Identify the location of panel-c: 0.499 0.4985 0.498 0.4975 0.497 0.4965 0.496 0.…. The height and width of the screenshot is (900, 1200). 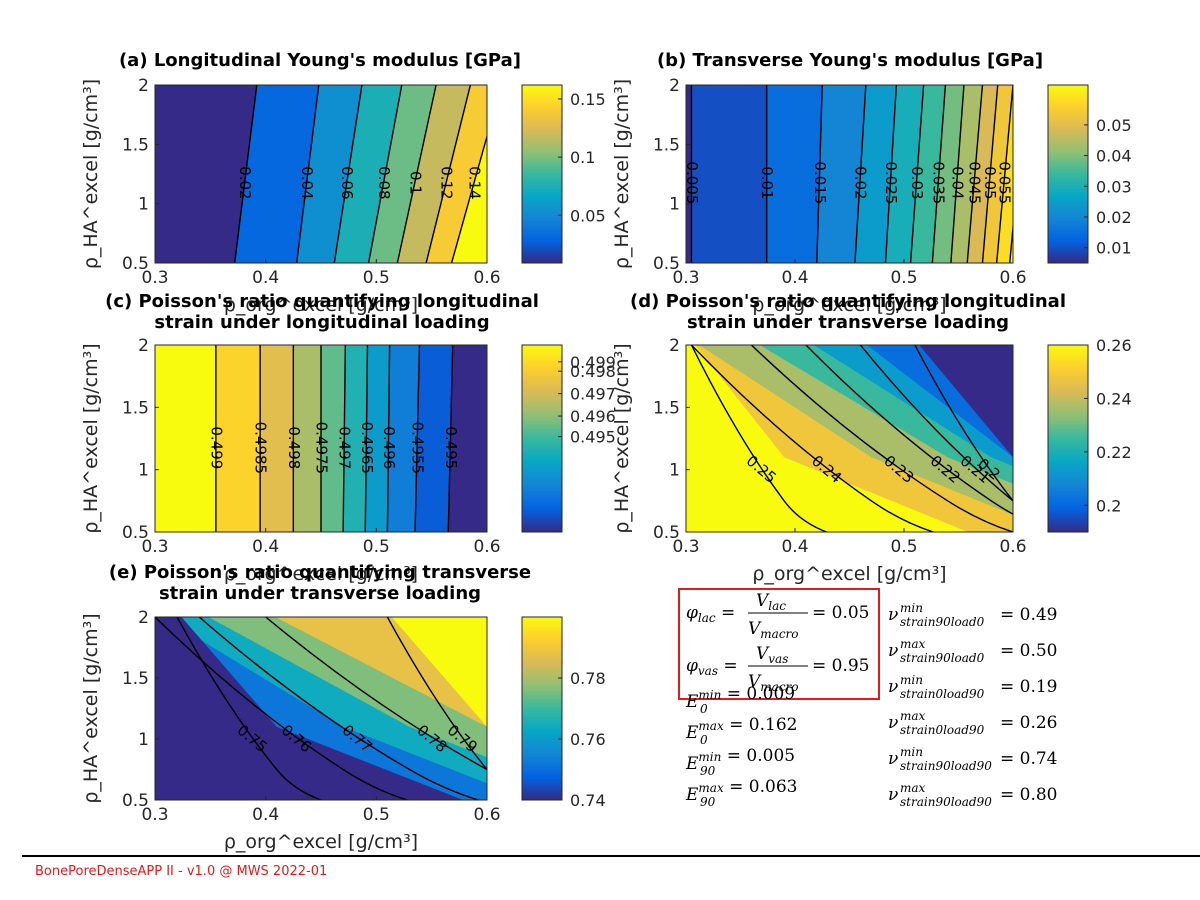
(348, 438).